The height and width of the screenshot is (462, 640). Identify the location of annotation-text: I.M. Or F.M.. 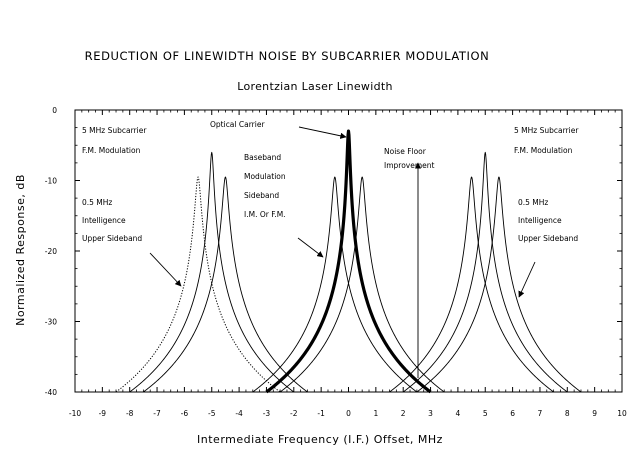
(265, 214).